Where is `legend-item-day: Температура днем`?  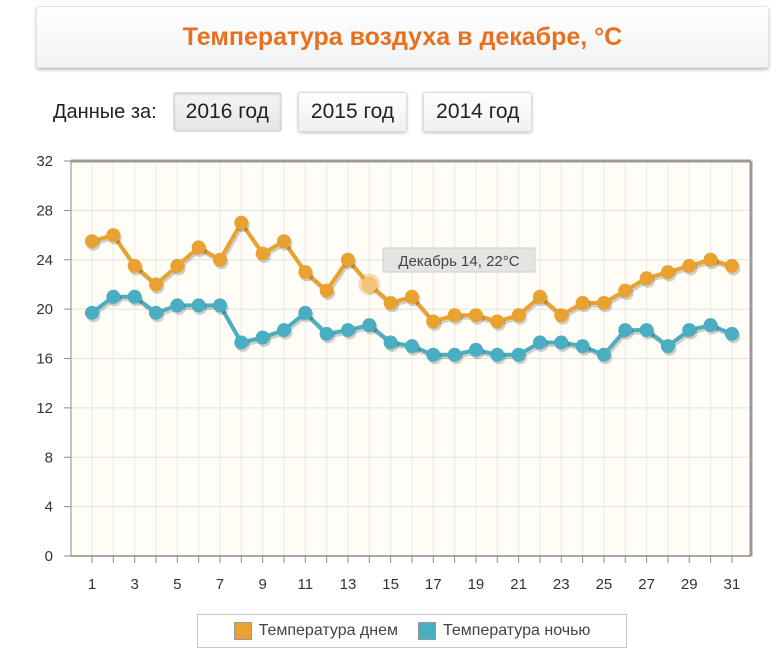 legend-item-day: Температура днем is located at coordinates (315, 631).